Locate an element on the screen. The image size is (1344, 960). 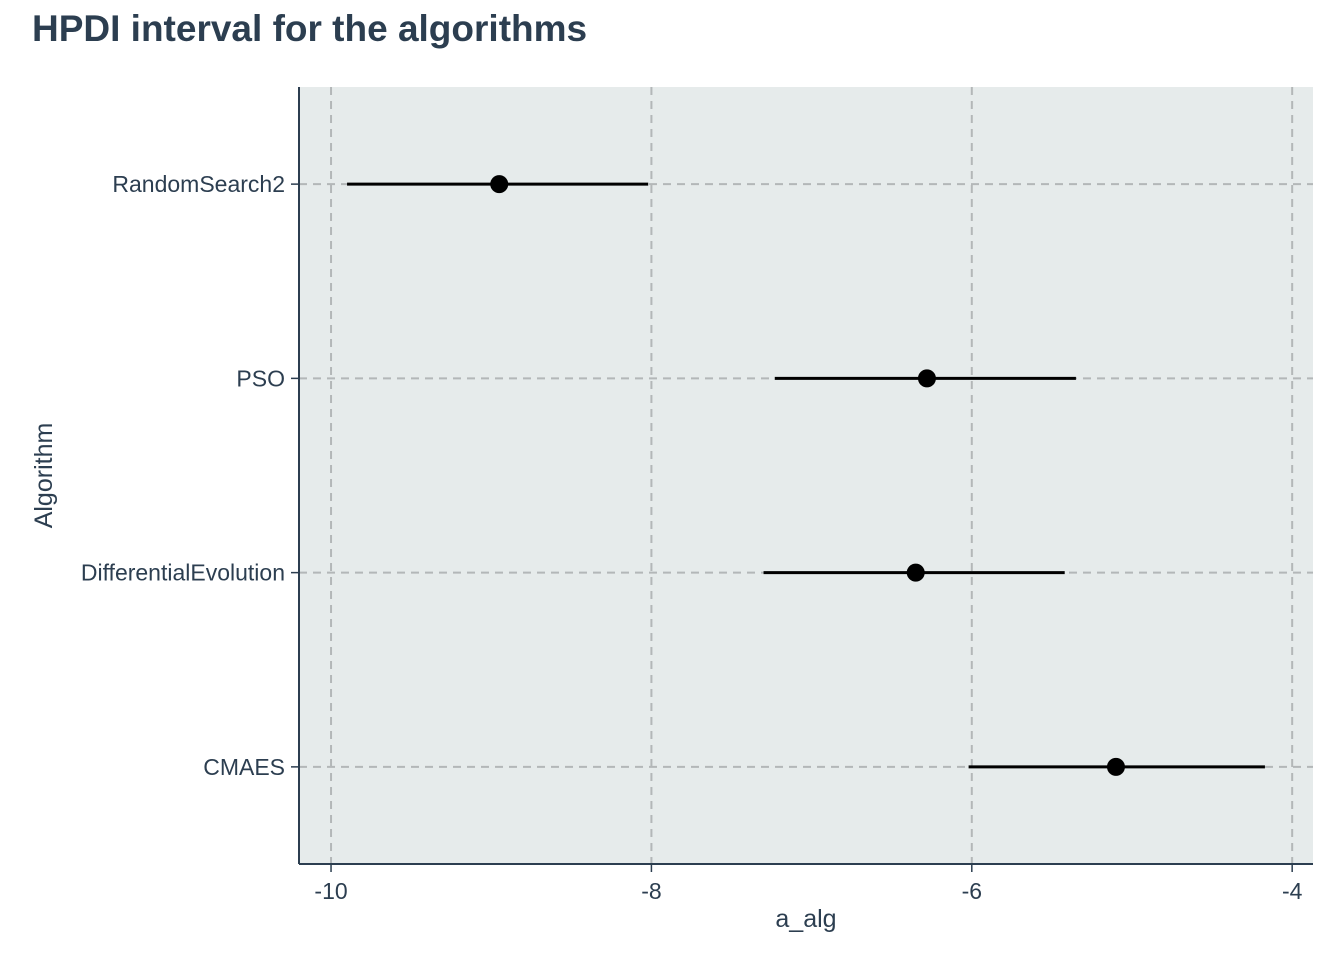
chart-title: HPDI interval for the algorithms is located at coordinates (310, 28).